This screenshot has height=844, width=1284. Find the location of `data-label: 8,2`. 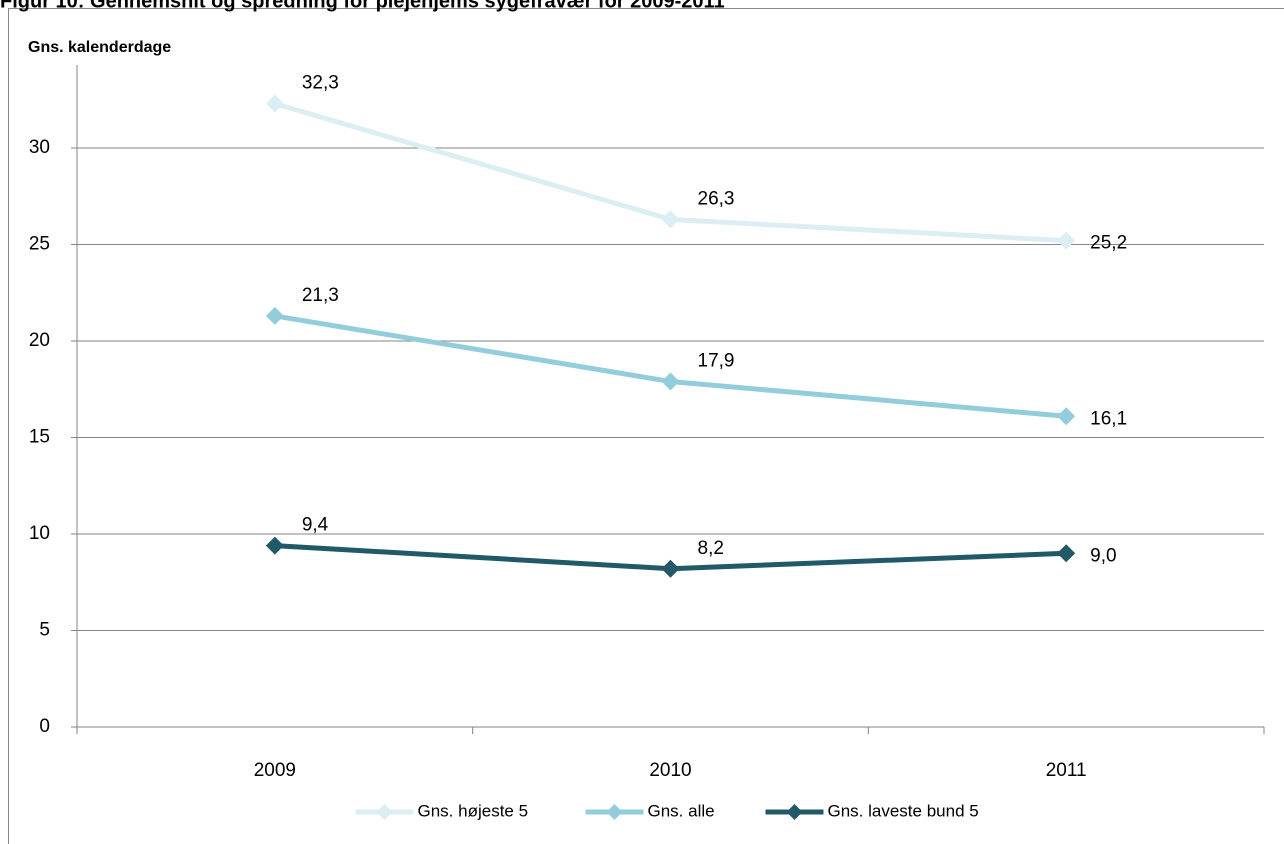

data-label: 8,2 is located at coordinates (711, 548).